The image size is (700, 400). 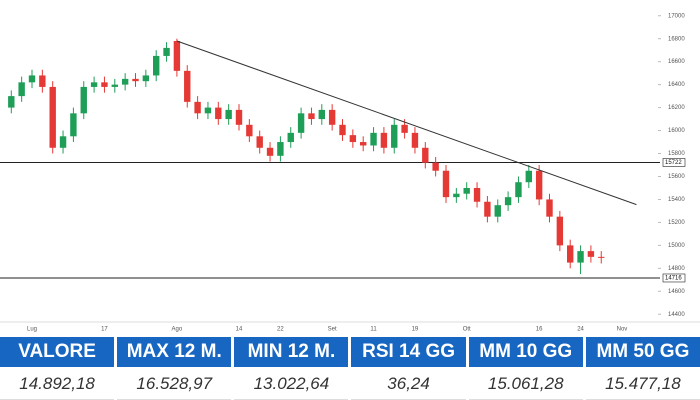 I want to click on level-label: 14716, so click(x=673, y=279).